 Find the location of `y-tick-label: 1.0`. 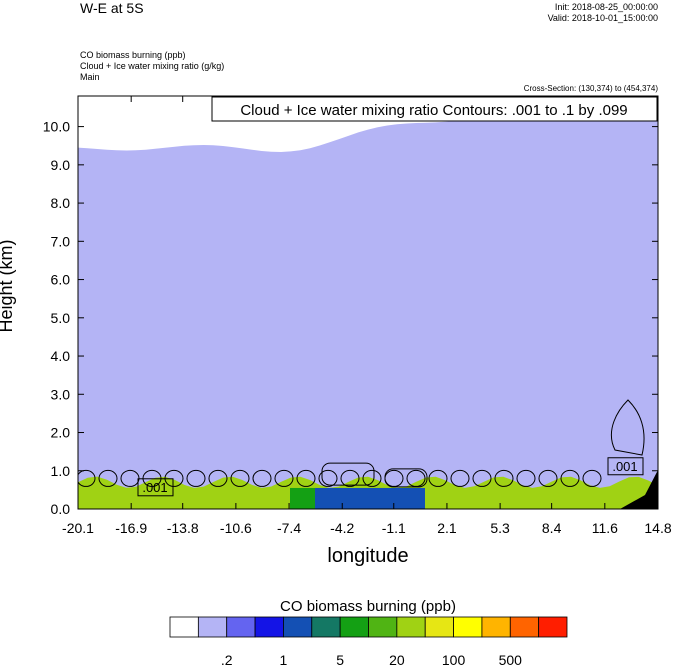

y-tick-label: 1.0 is located at coordinates (61, 471).